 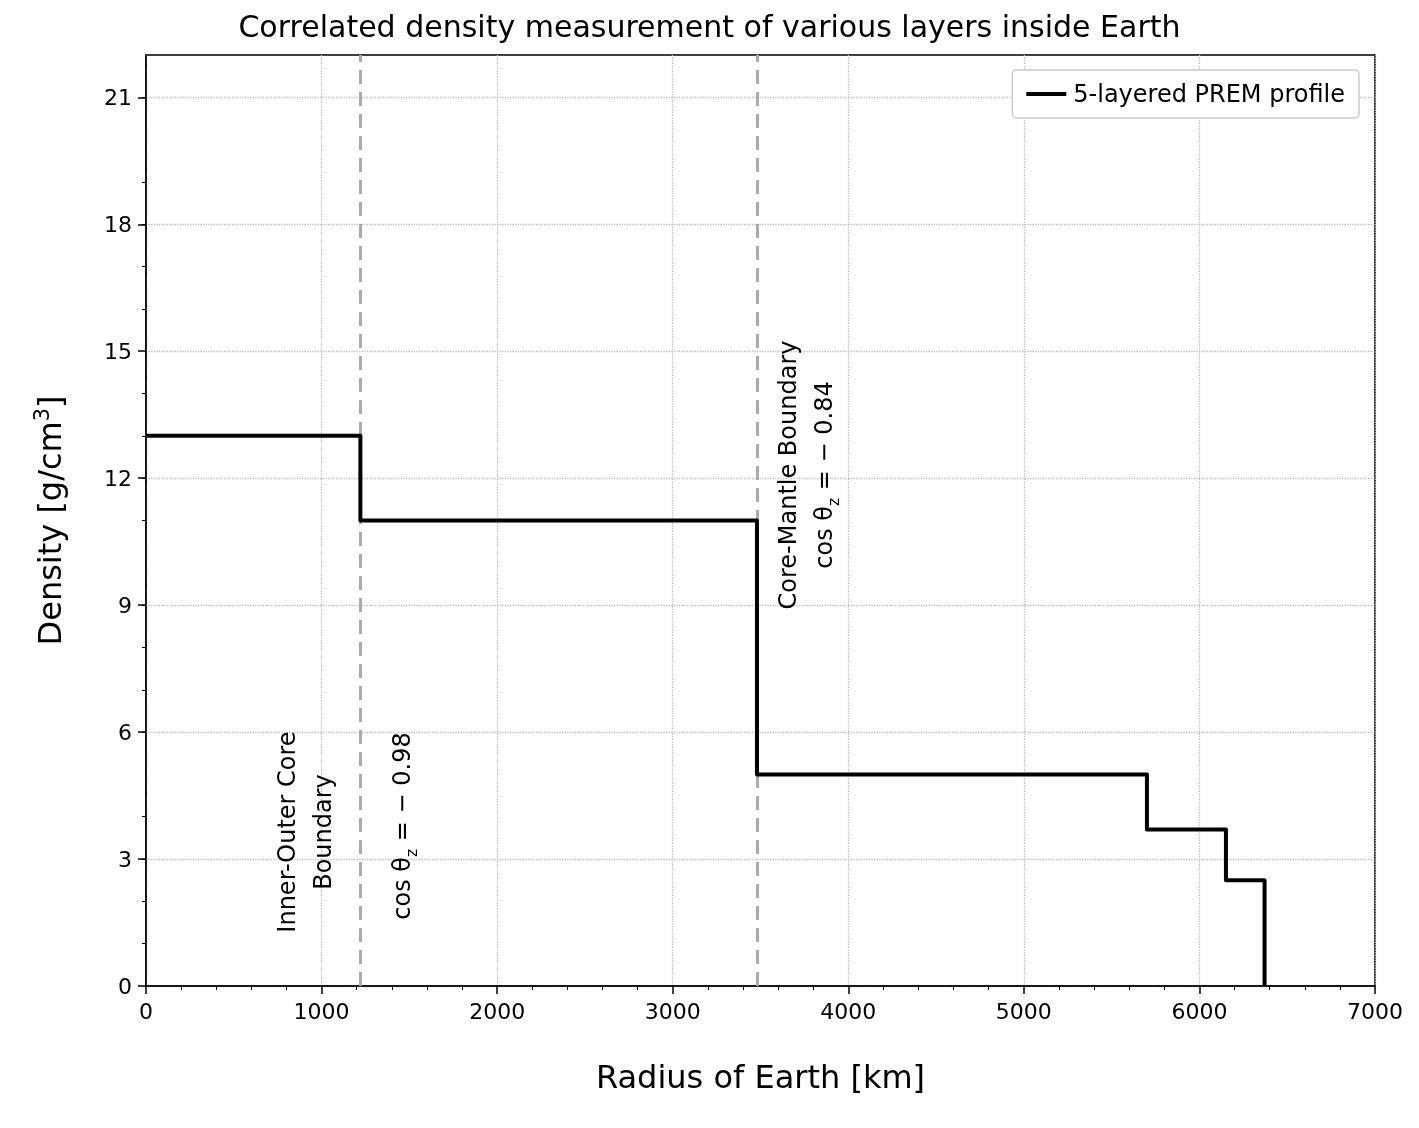 What do you see at coordinates (709, 26) in the screenshot?
I see `chart-title: Correlated density measurement of various layers inside Earth` at bounding box center [709, 26].